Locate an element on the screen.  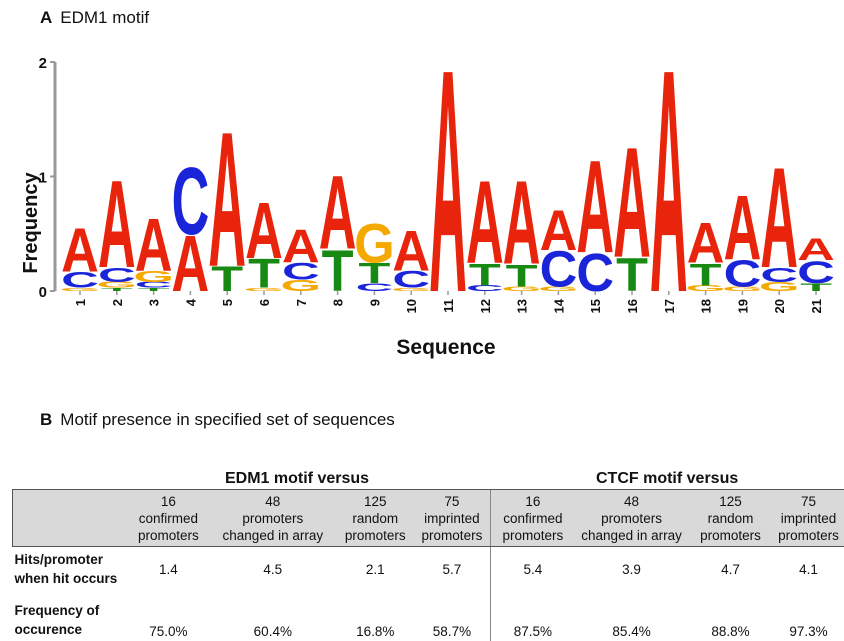
x-tick-label: 10 is located at coordinates (411, 306).